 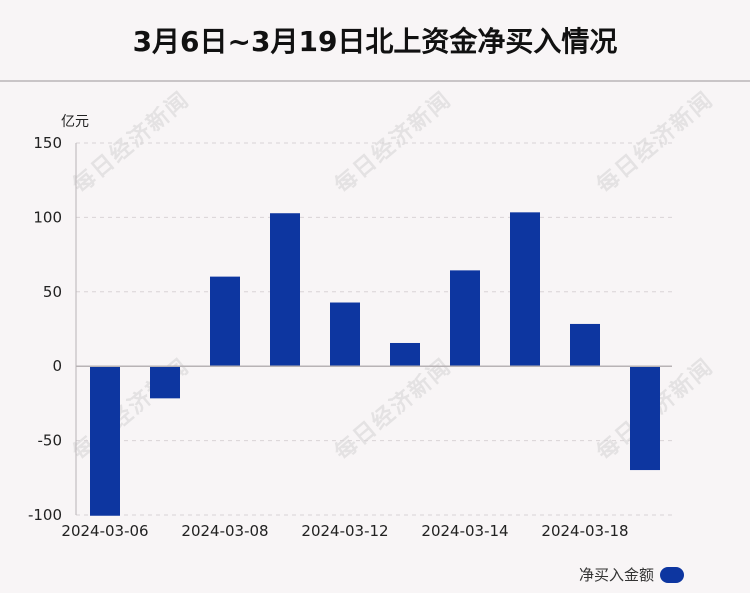 What do you see at coordinates (584, 531) in the screenshot?
I see `x-tick-label: 2024-03-18` at bounding box center [584, 531].